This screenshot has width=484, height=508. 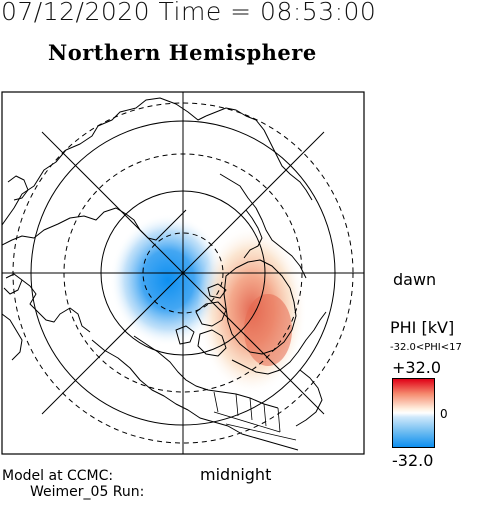 I want to click on model-label: Model at CCMC:, so click(x=58, y=476).